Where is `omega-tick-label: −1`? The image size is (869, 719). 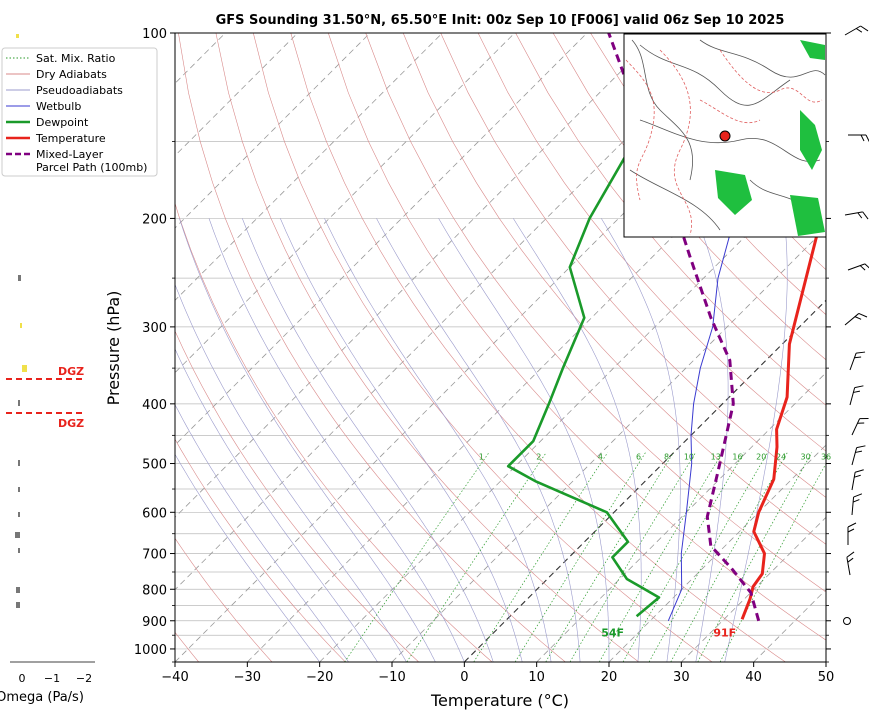 omega-tick-label: −1 is located at coordinates (52, 678).